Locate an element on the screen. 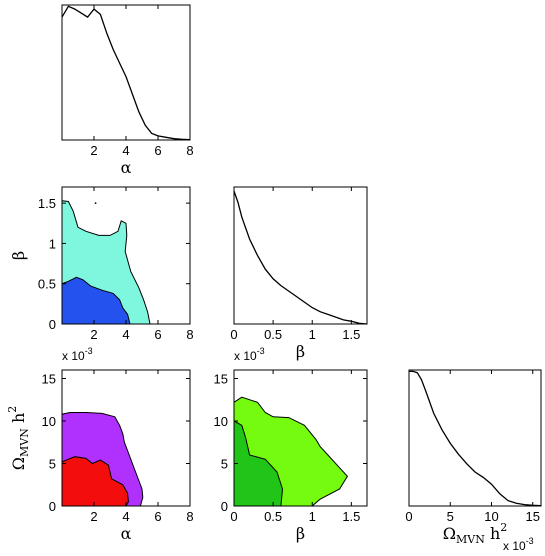 This screenshot has width=545, height=556. x-tick-label: 15 is located at coordinates (533, 516).